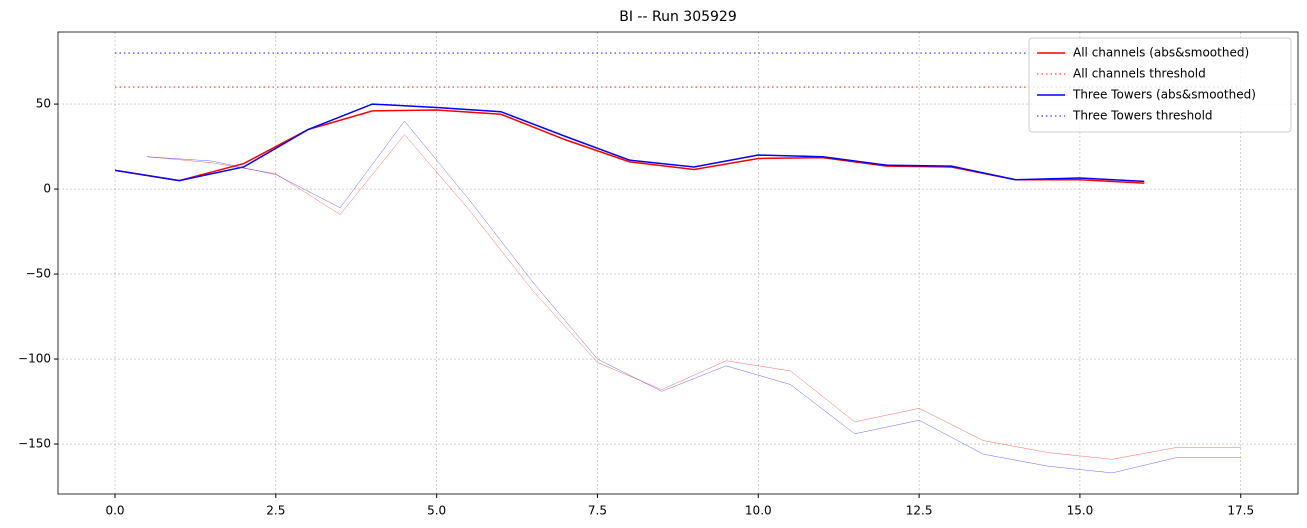 The image size is (1307, 528). Describe the element at coordinates (677, 17) in the screenshot. I see `chart-title: BI -- Run 305929` at that location.